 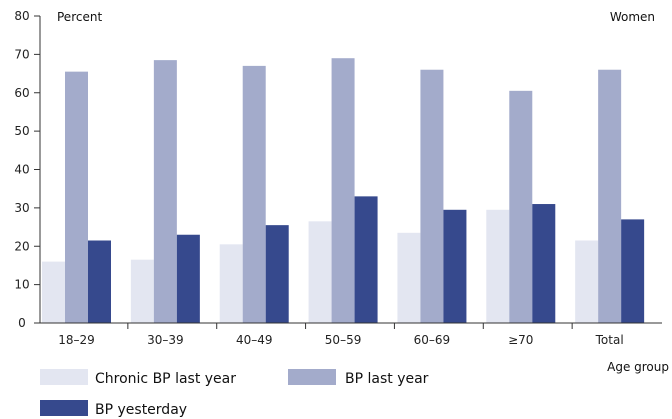 I want to click on x-ticks-group: 18–29 30–39 40–49 50–59 60–69 ≥70 Total, so click(x=341, y=335).